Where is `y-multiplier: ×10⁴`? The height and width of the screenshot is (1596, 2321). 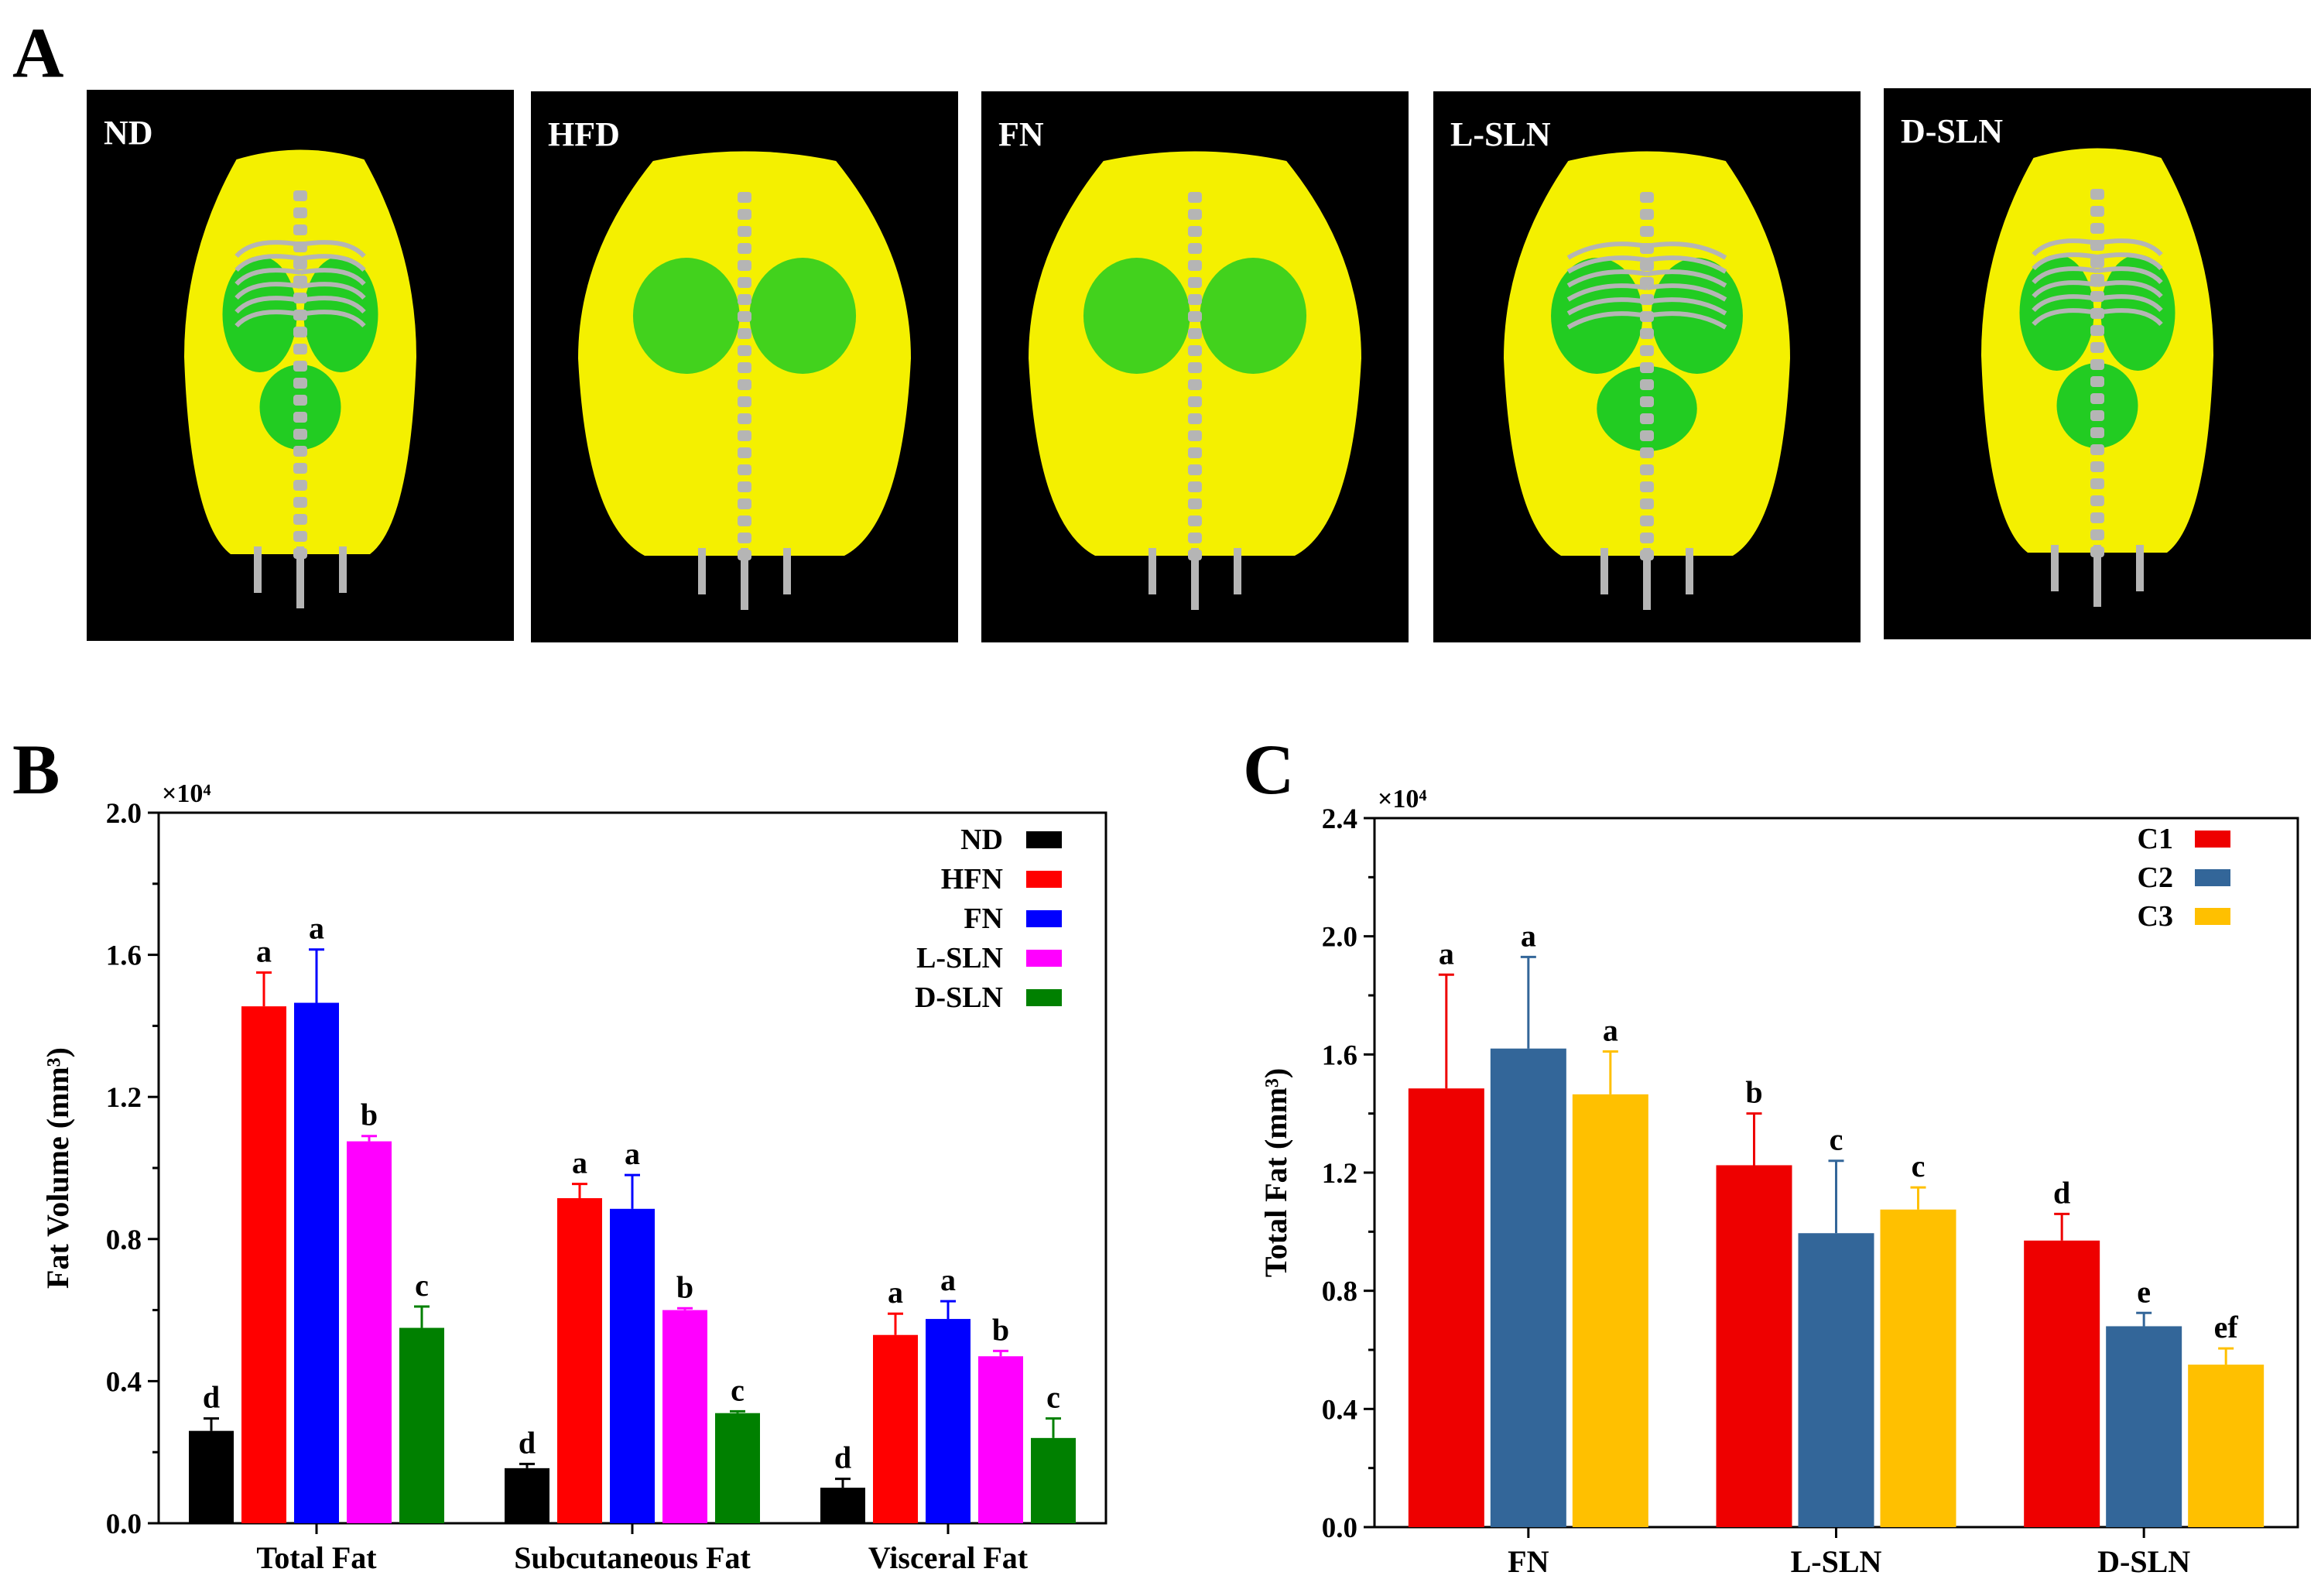
y-multiplier: ×10⁴ is located at coordinates (1402, 799).